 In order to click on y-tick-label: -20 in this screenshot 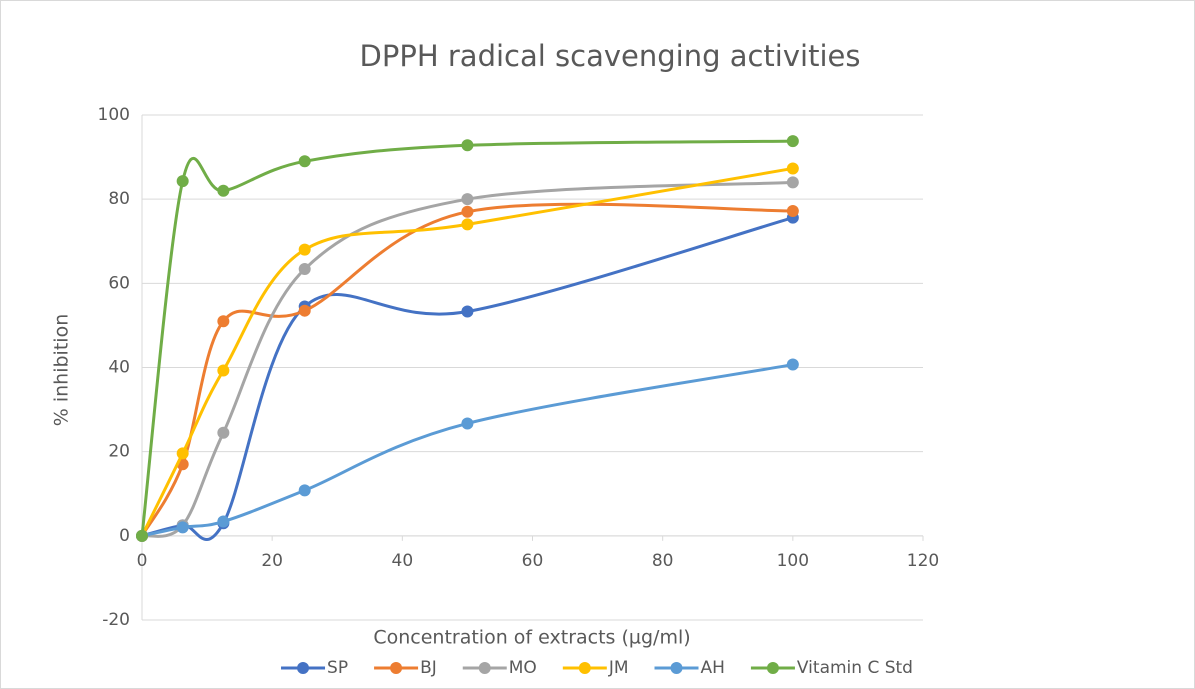, I will do `click(116, 620)`.